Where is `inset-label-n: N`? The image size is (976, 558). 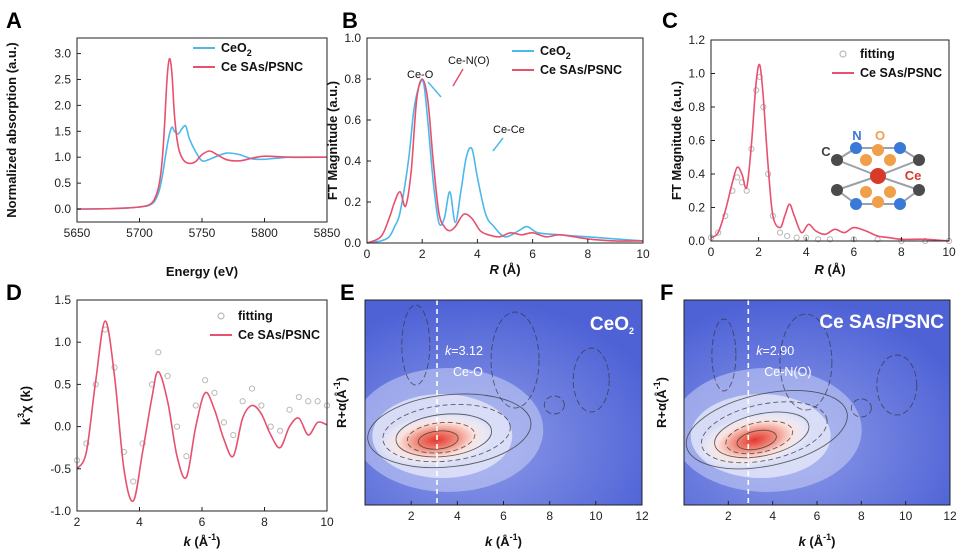
inset-label-n: N is located at coordinates (856, 135).